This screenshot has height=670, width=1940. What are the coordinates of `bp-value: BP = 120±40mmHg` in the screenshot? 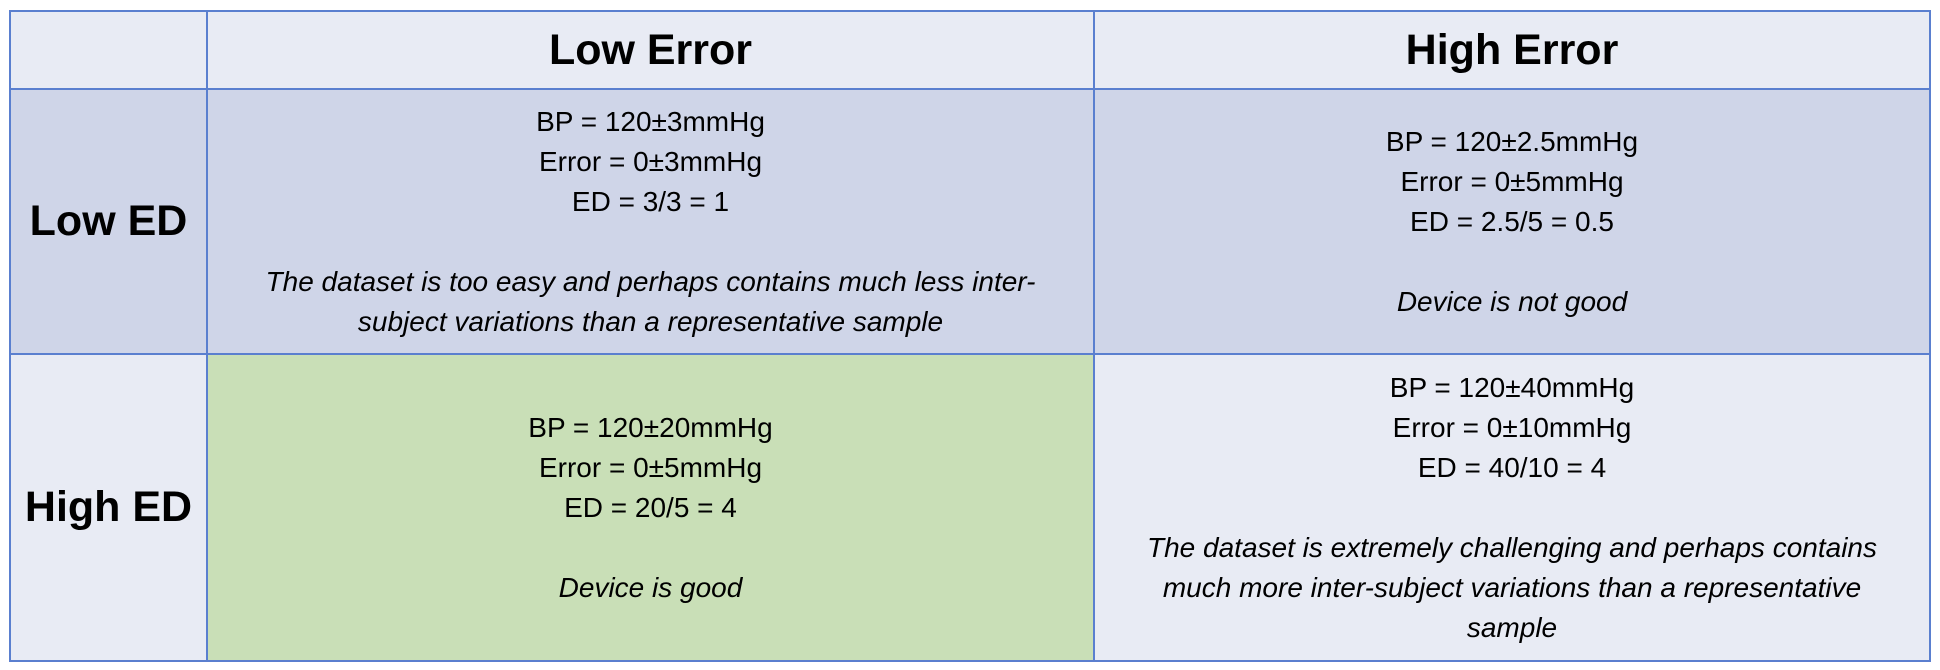 It's located at (1512, 387).